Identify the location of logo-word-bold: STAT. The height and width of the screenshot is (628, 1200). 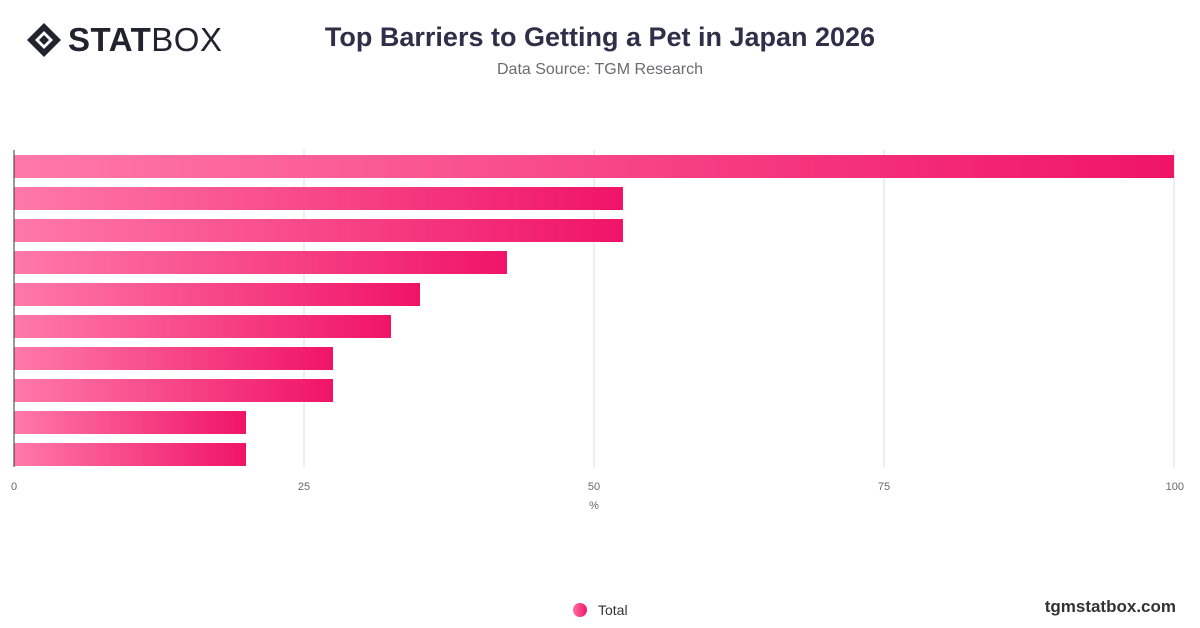
(110, 39).